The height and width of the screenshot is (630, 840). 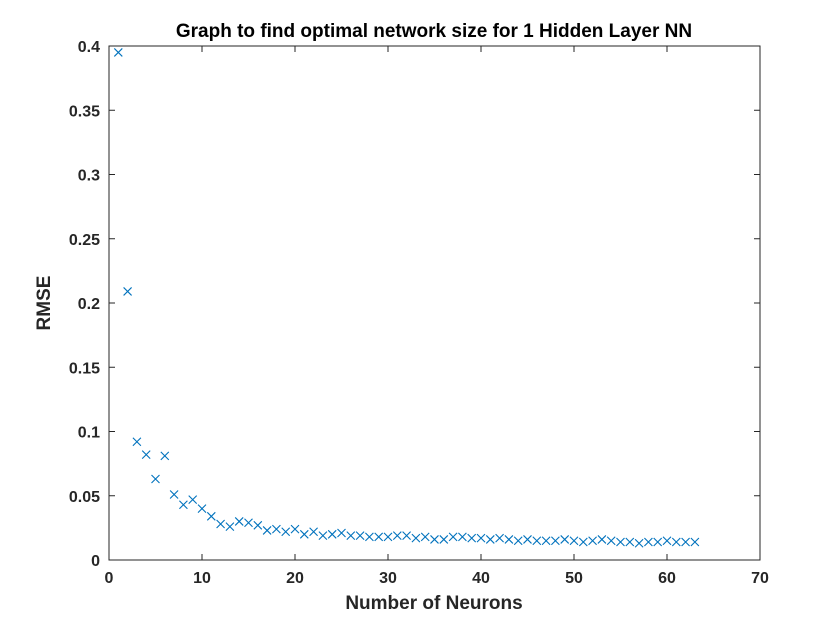 I want to click on y-tick-label: 0.05, so click(x=84, y=497).